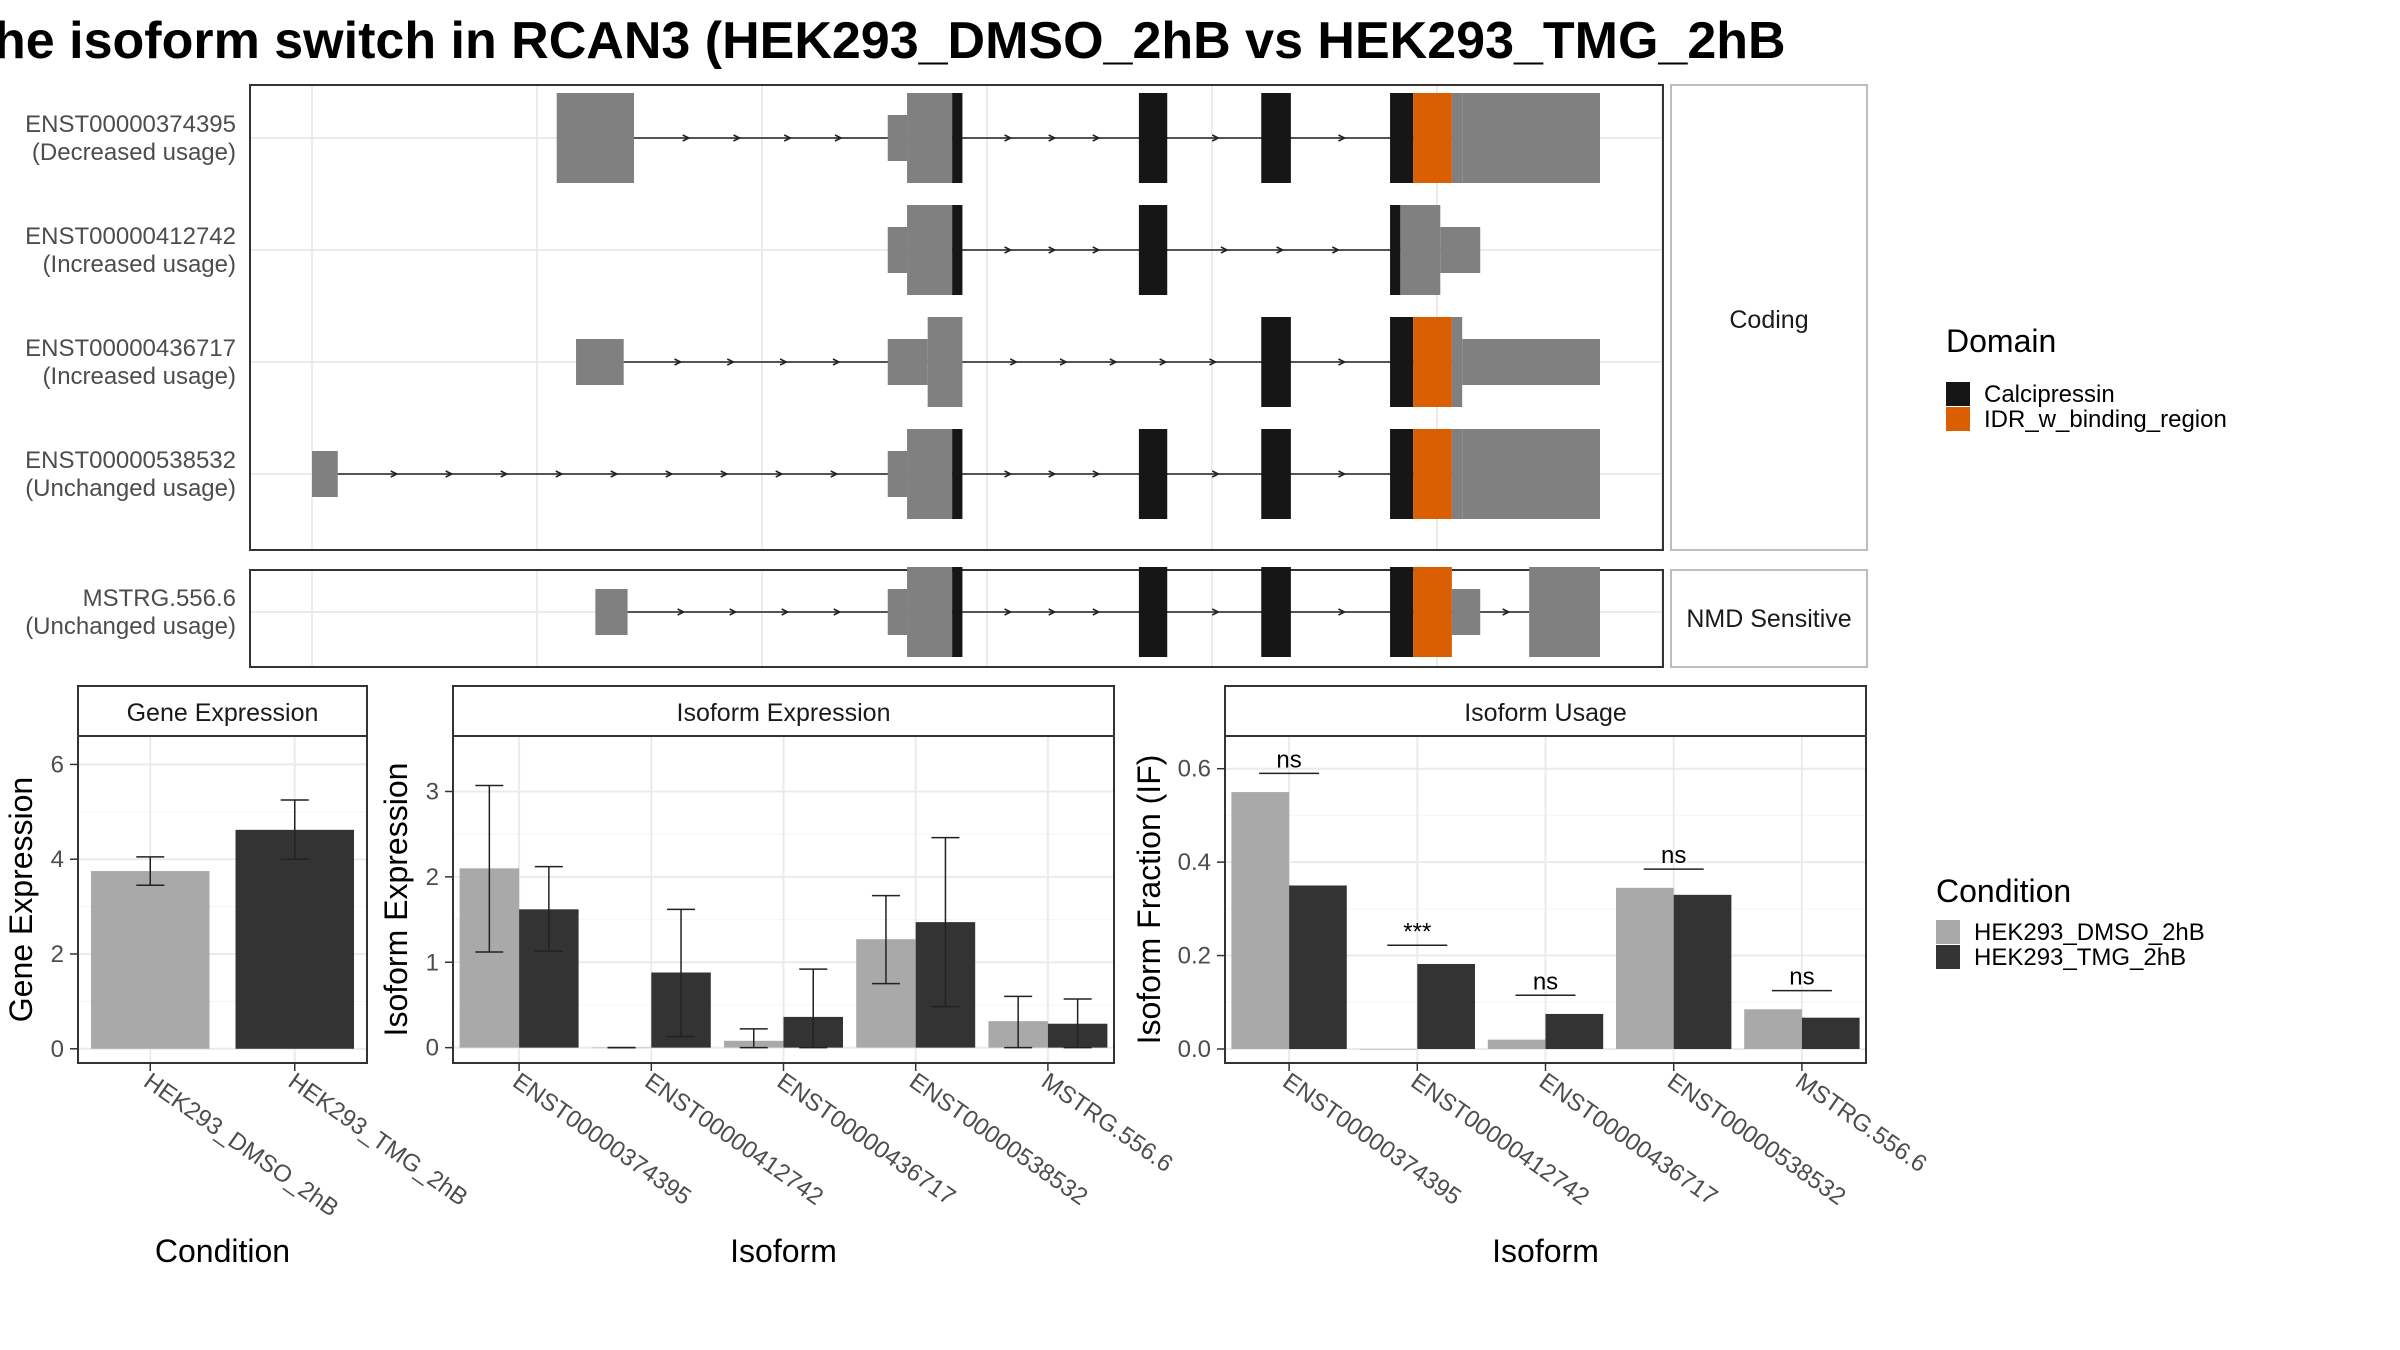 The height and width of the screenshot is (1350, 2400). I want to click on strip-nmd-label: NMD Sensitive, so click(1768, 619).